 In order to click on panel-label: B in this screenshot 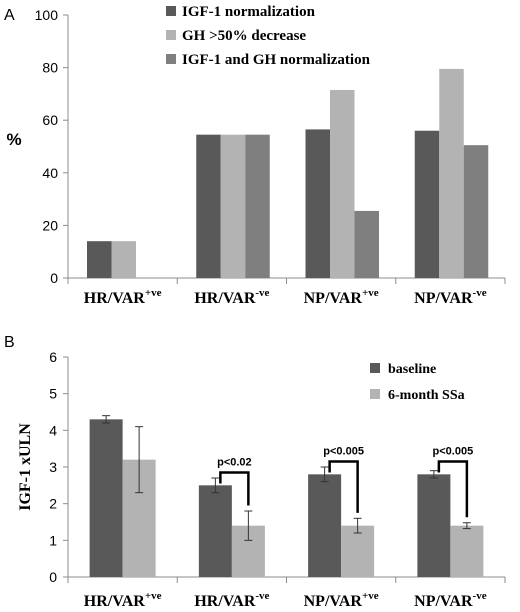, I will do `click(9, 342)`.